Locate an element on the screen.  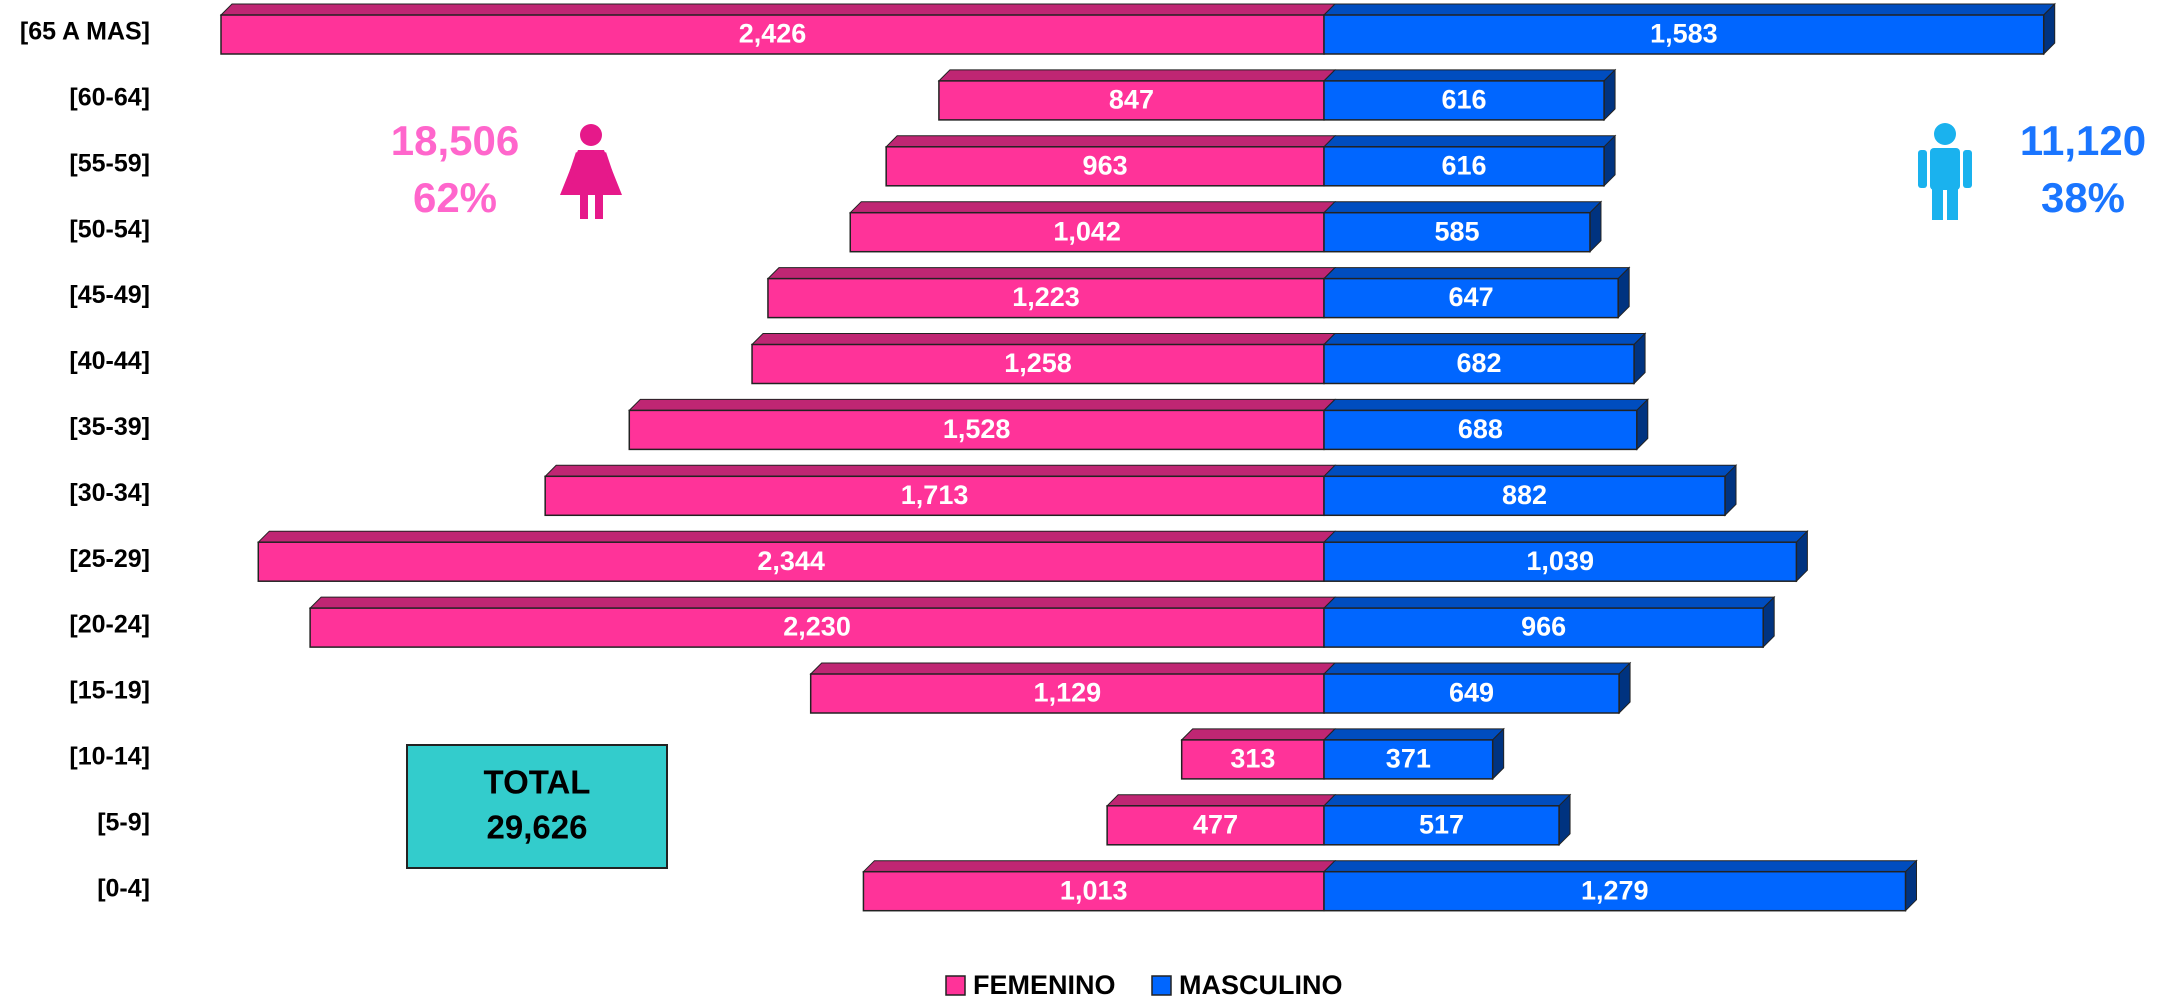
y-tick-label: [35-39] is located at coordinates (109, 427).